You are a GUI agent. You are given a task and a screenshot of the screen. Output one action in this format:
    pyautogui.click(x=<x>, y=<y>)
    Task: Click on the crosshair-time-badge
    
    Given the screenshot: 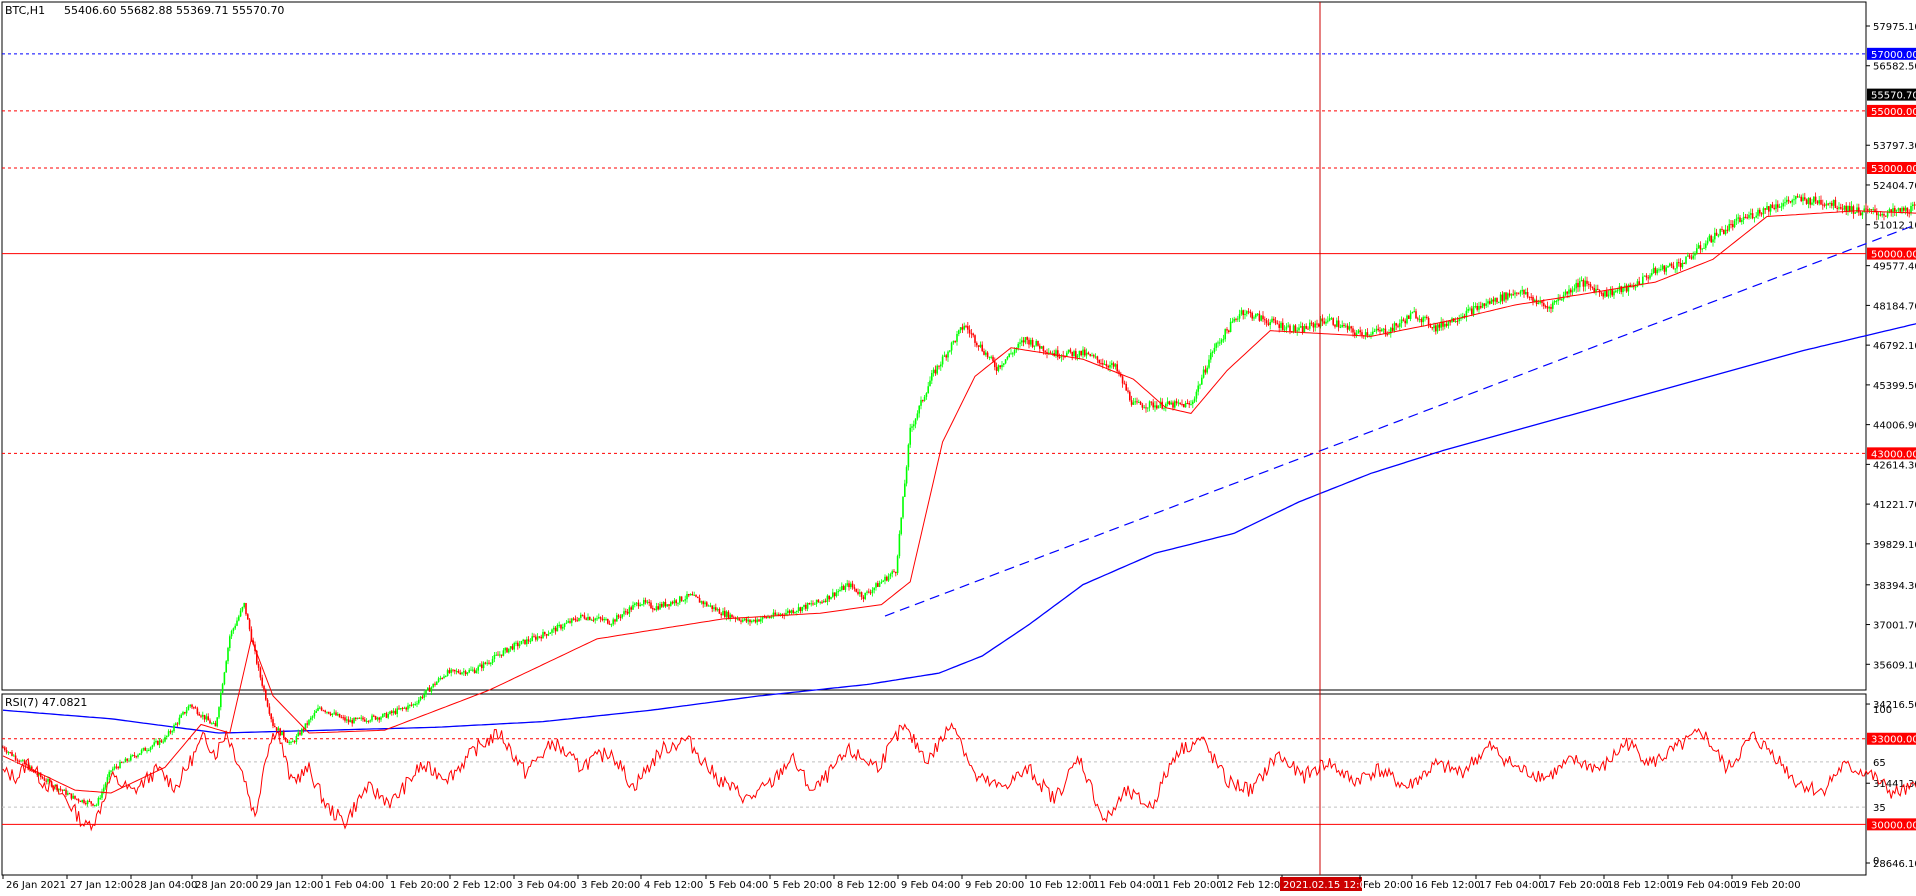 What is the action you would take?
    pyautogui.click(x=1321, y=884)
    